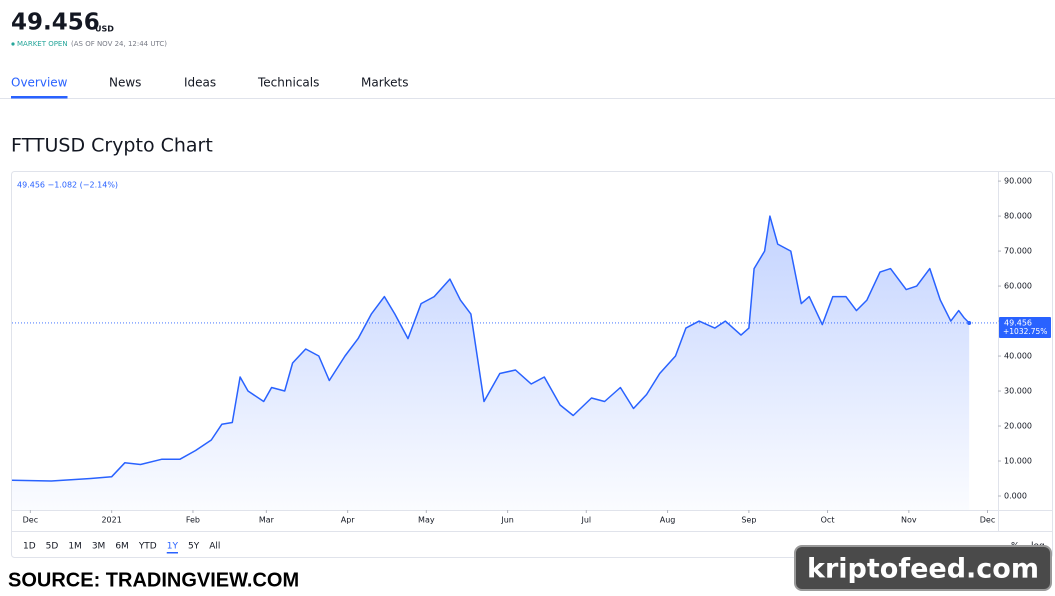 The image size is (1055, 596). Describe the element at coordinates (348, 520) in the screenshot. I see `x-tick-label: Apr` at that location.